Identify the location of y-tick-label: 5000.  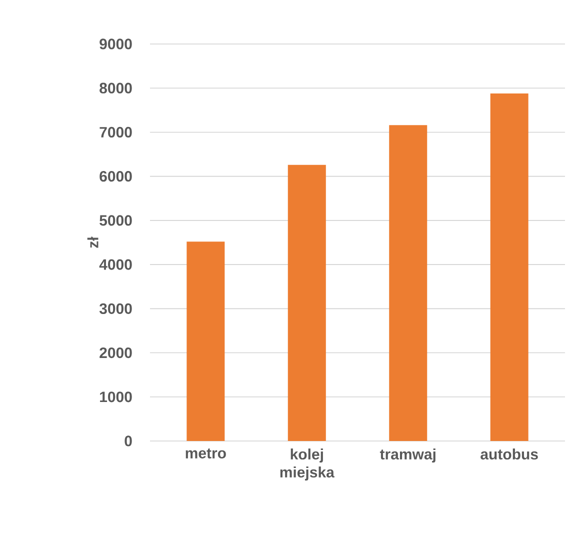
(116, 220).